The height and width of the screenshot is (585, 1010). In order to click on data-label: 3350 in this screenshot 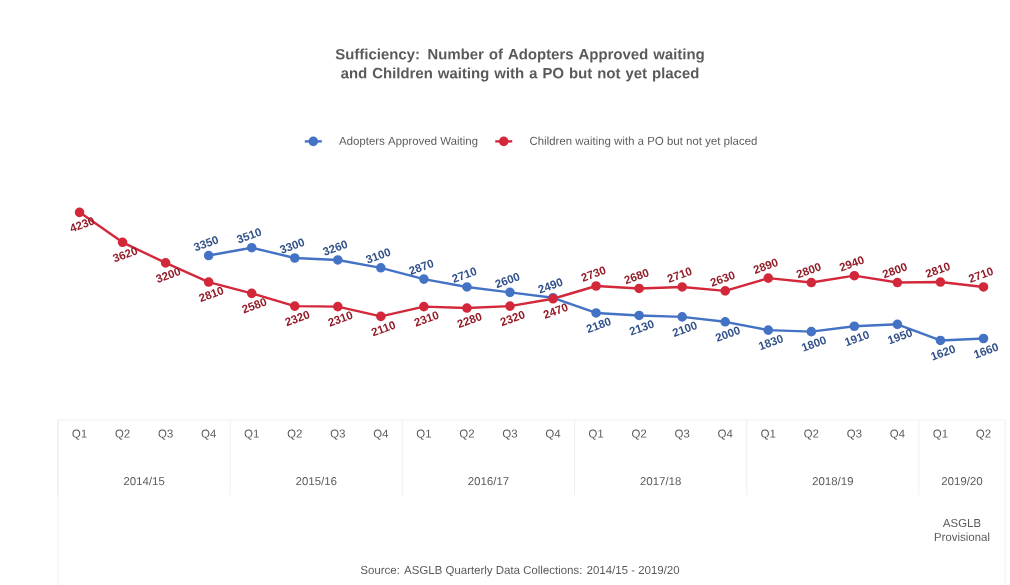, I will do `click(206, 243)`.